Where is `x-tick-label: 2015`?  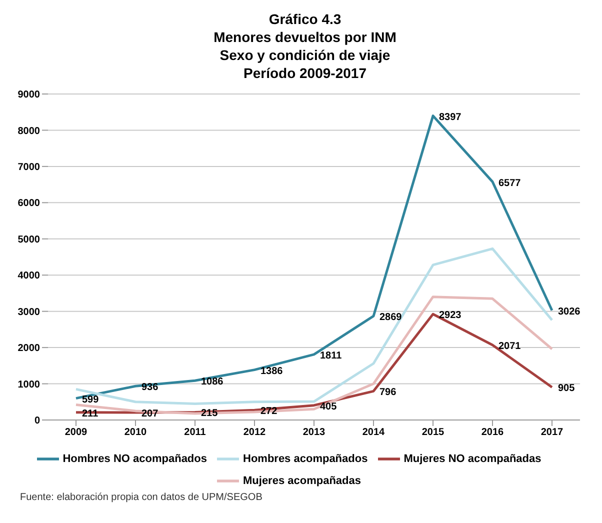 x-tick-label: 2015 is located at coordinates (433, 432).